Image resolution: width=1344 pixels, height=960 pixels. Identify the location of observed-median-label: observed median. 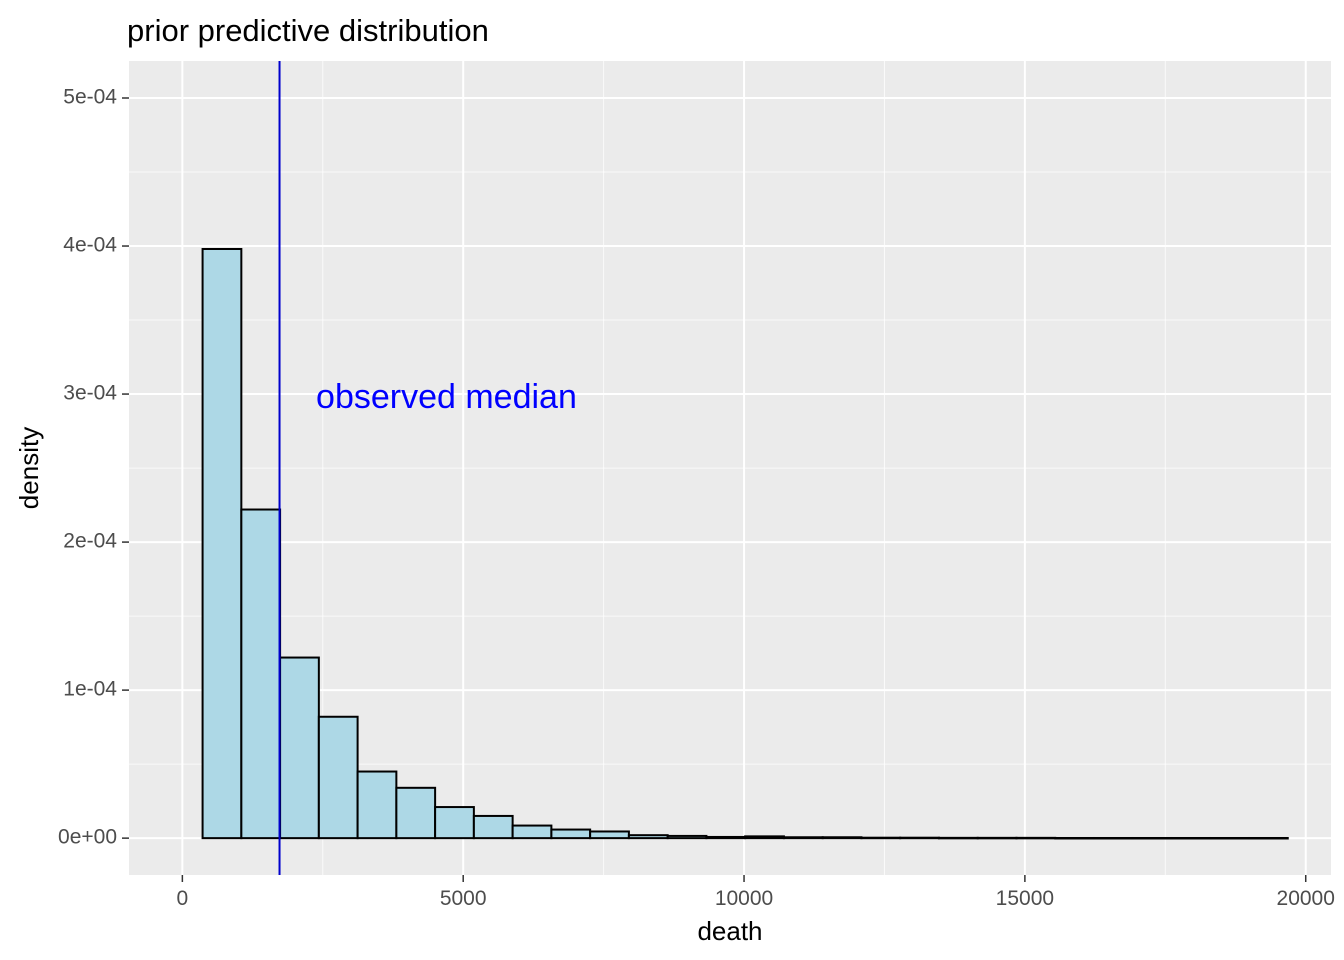
(446, 397).